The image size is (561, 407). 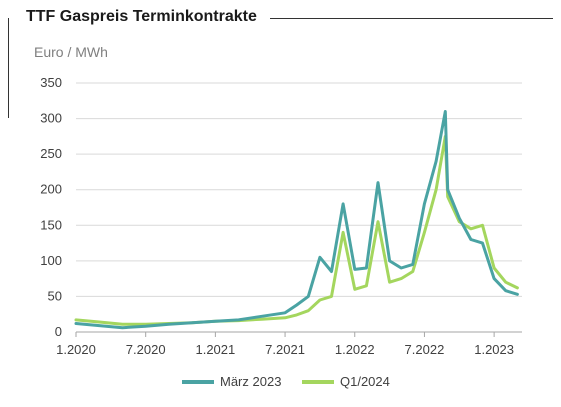 I want to click on legend-label-q1-2024: Q1/2024, so click(x=365, y=381).